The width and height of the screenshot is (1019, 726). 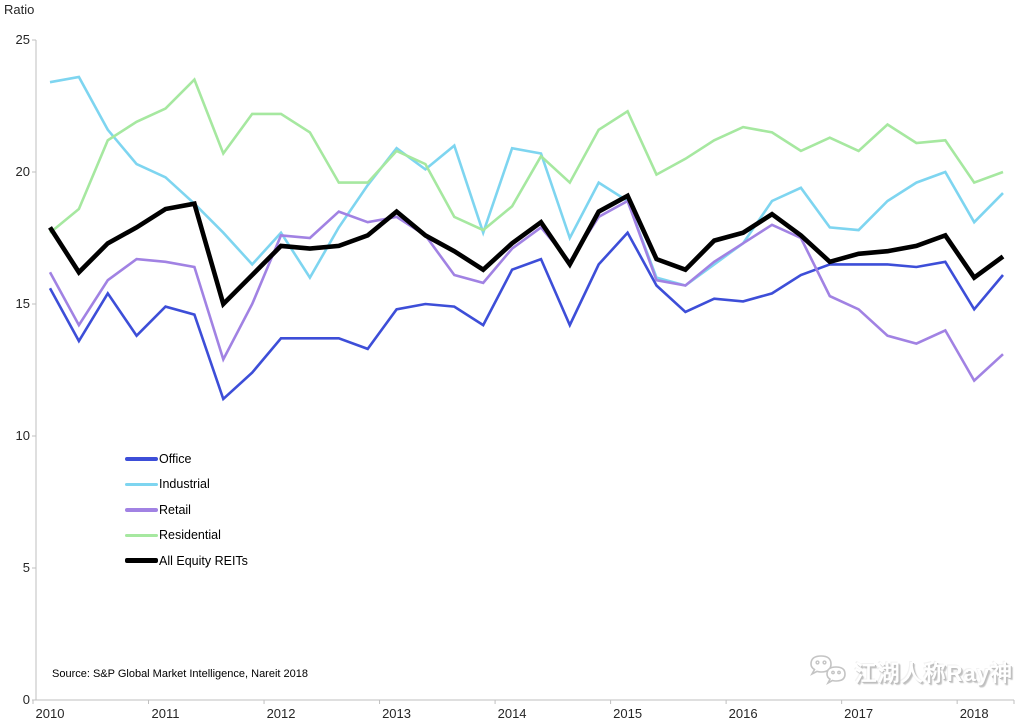 I want to click on legend-item-residential: Residential, so click(x=186, y=536).